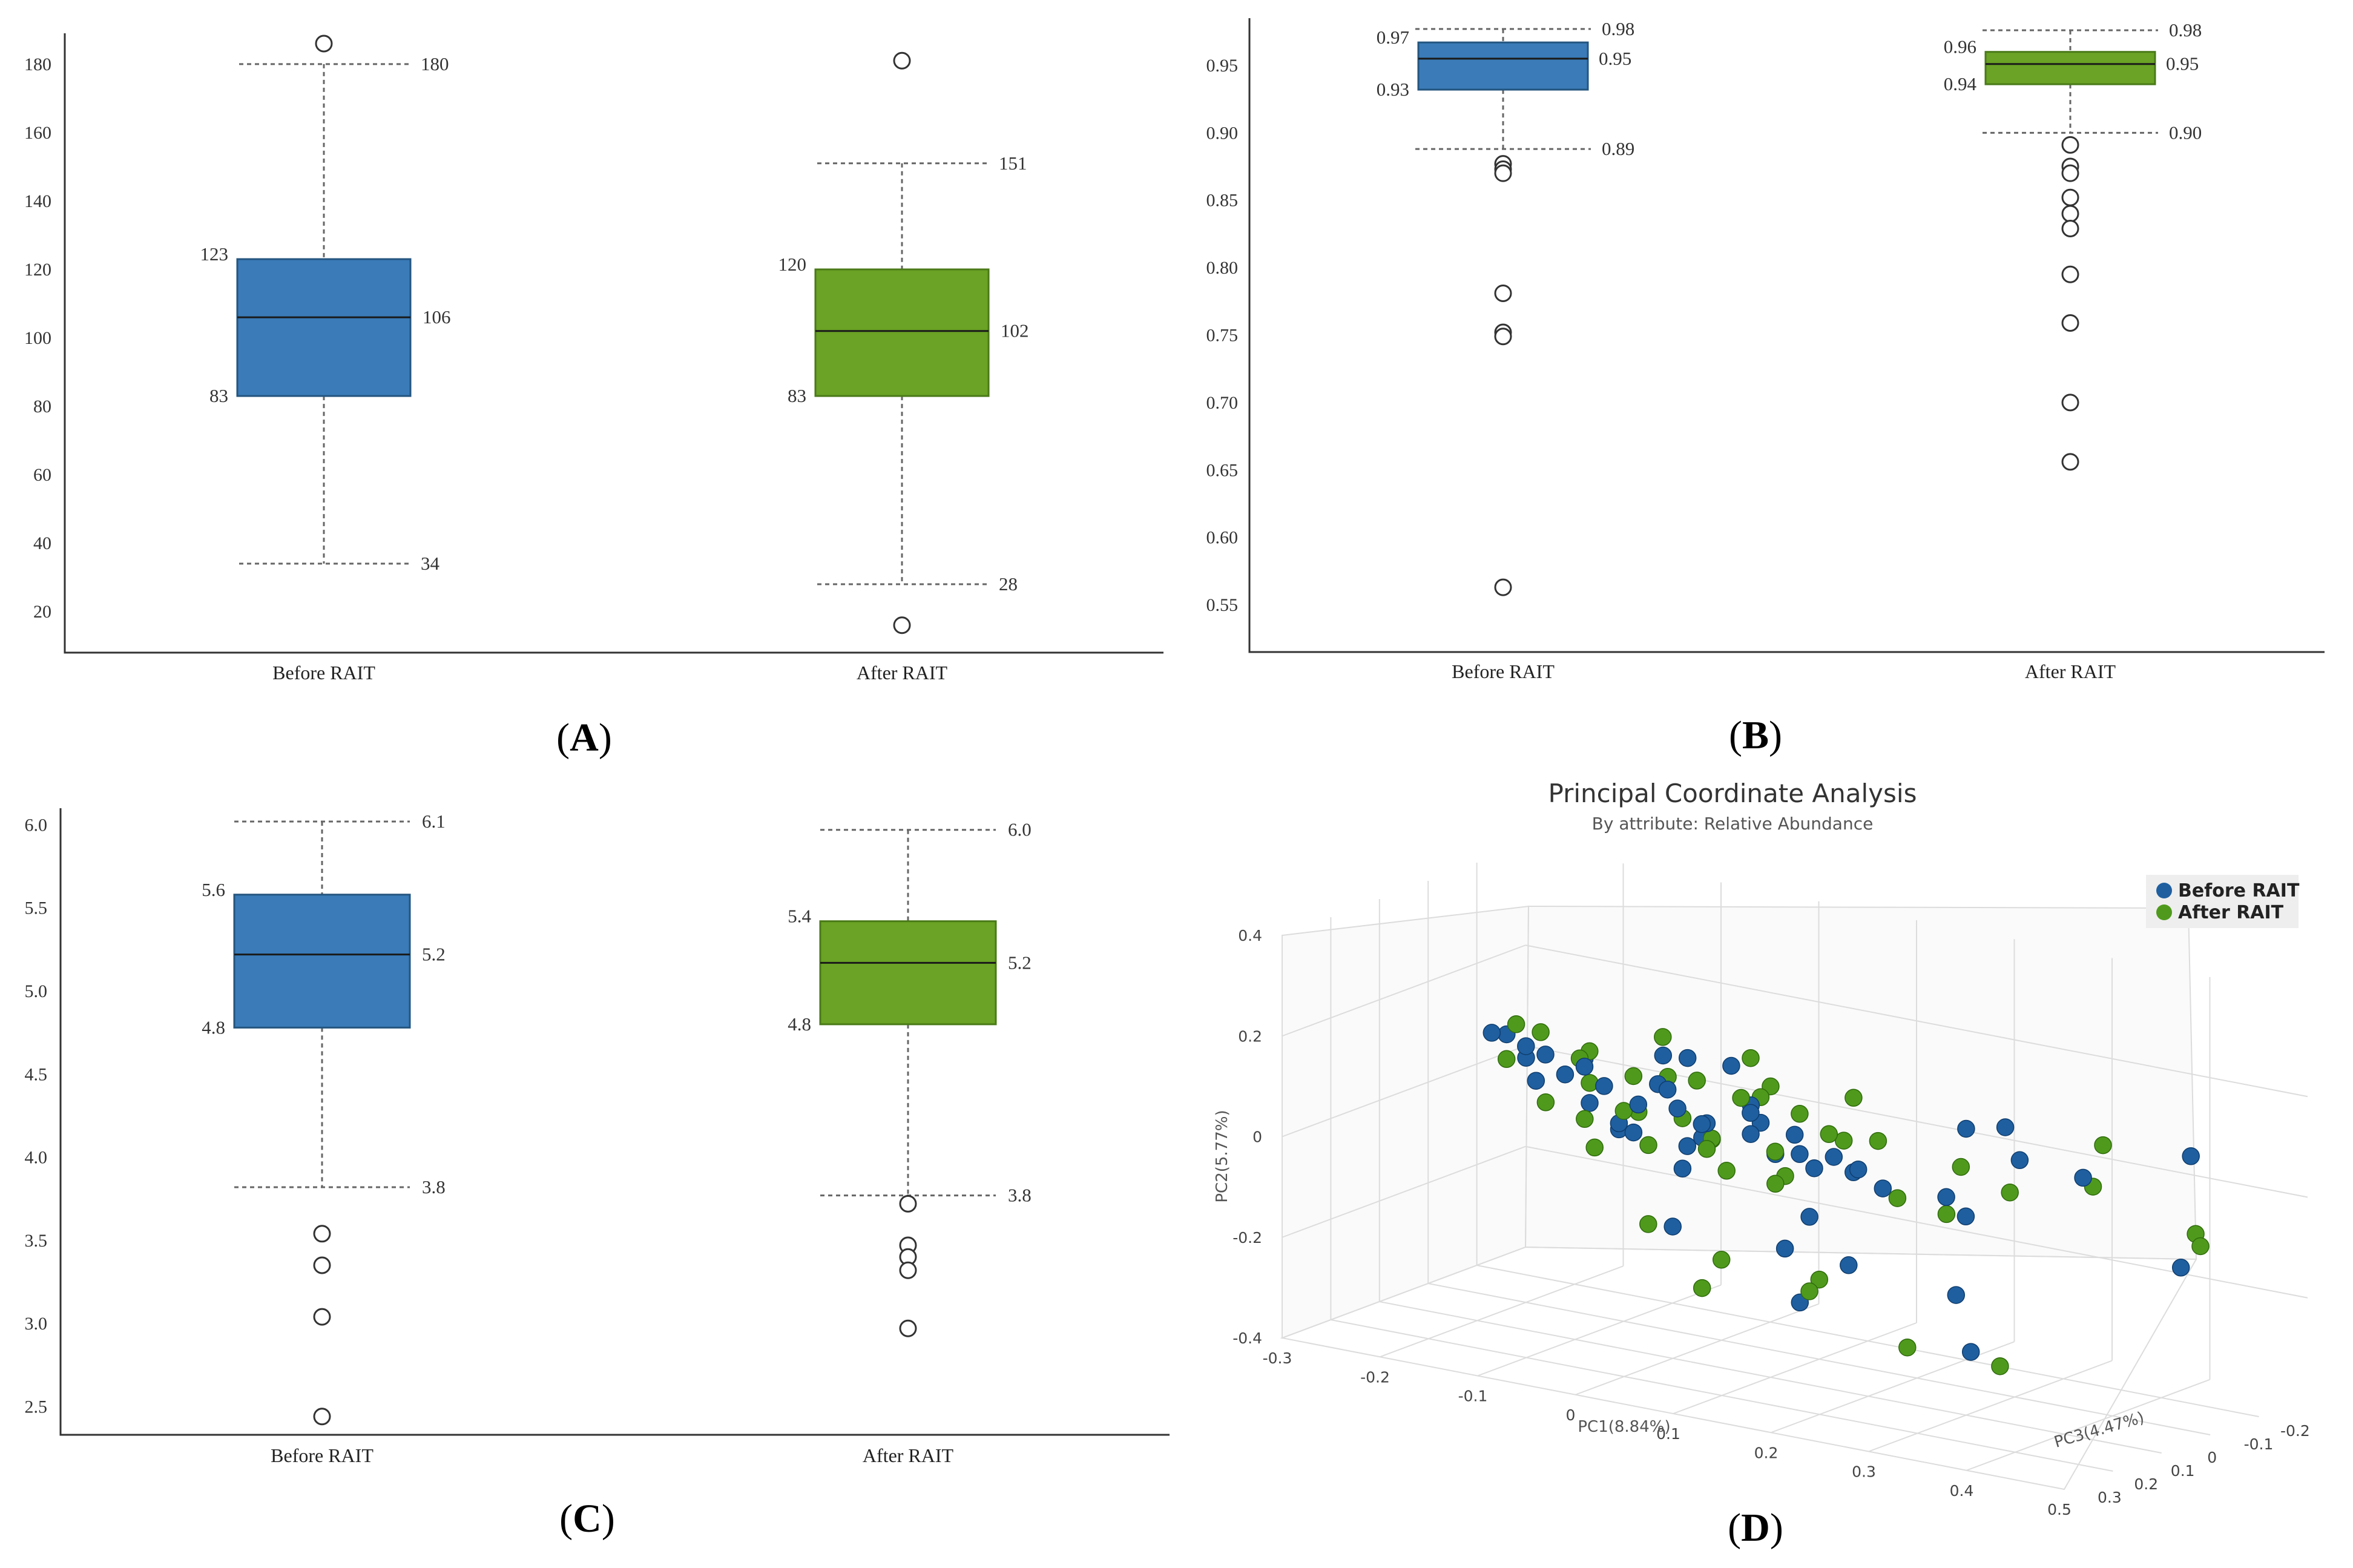 This screenshot has width=2353, height=1568. I want to click on pcoa-pc3-tick: 0.3, so click(2110, 1497).